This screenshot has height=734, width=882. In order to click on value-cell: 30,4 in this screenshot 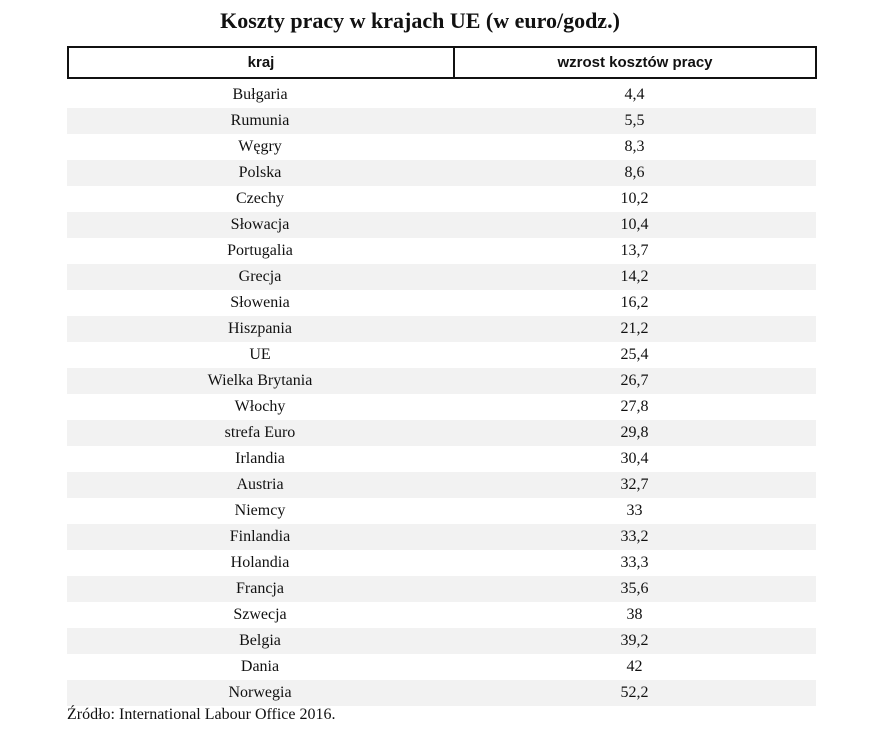, I will do `click(634, 458)`.